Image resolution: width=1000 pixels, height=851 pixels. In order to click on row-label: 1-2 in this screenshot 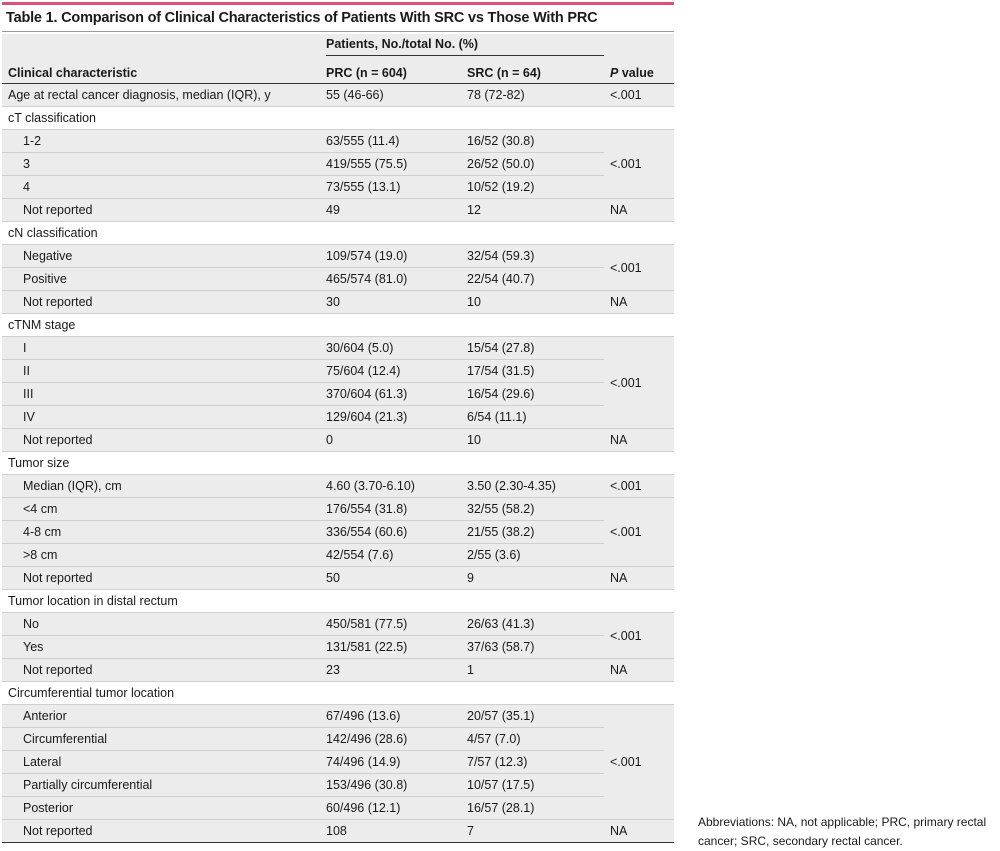, I will do `click(161, 141)`.